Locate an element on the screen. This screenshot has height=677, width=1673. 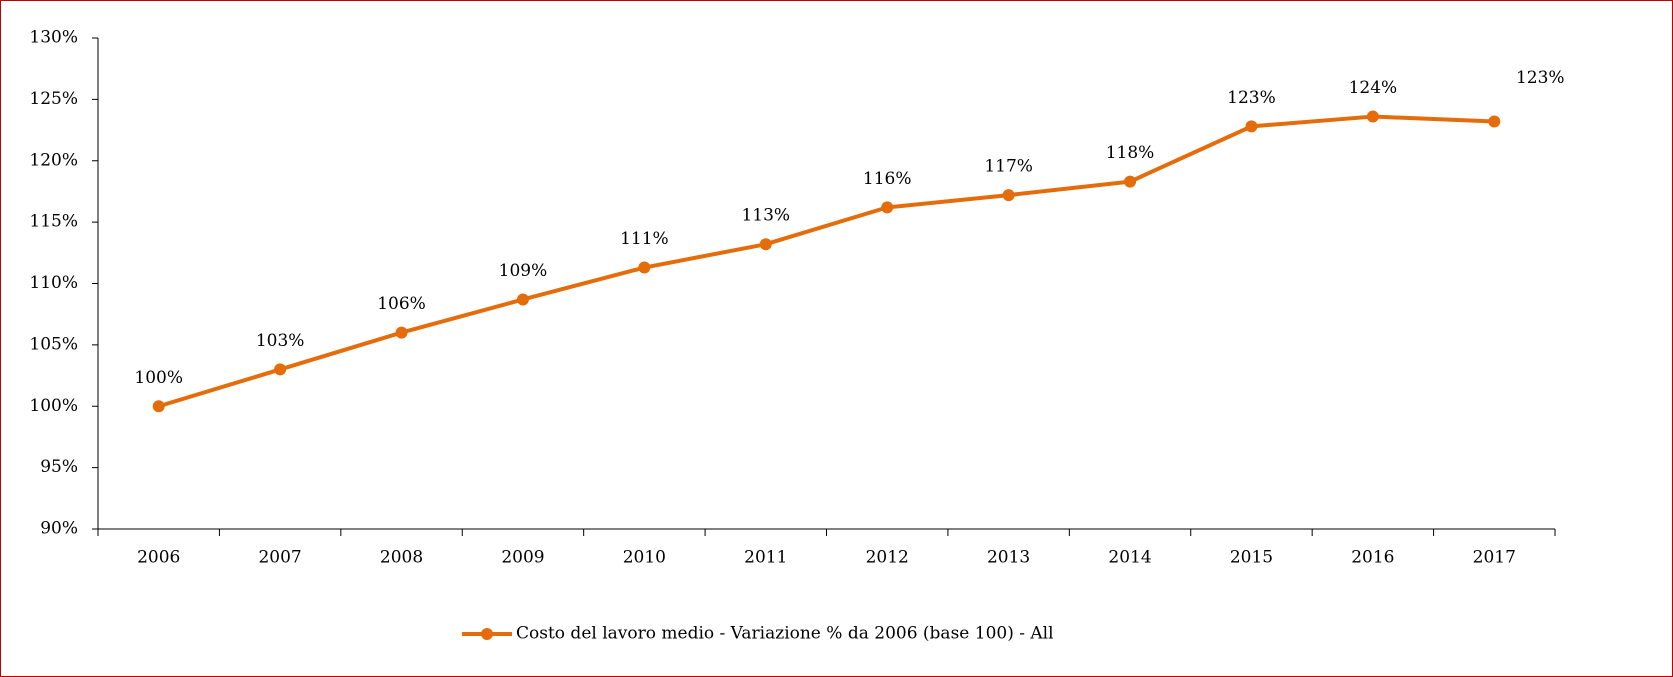
data-label: 117% is located at coordinates (1008, 167).